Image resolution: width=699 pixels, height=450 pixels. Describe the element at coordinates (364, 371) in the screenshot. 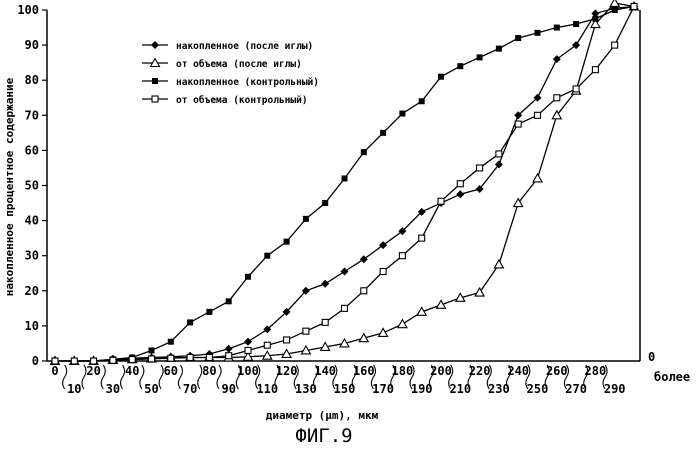

I see `x-tick-label: 160` at that location.